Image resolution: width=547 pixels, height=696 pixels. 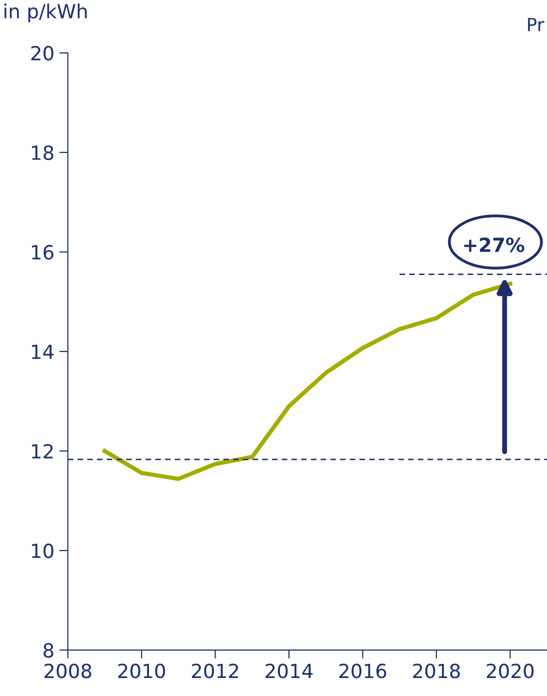 What do you see at coordinates (510, 671) in the screenshot?
I see `x-tick-label: 2020` at bounding box center [510, 671].